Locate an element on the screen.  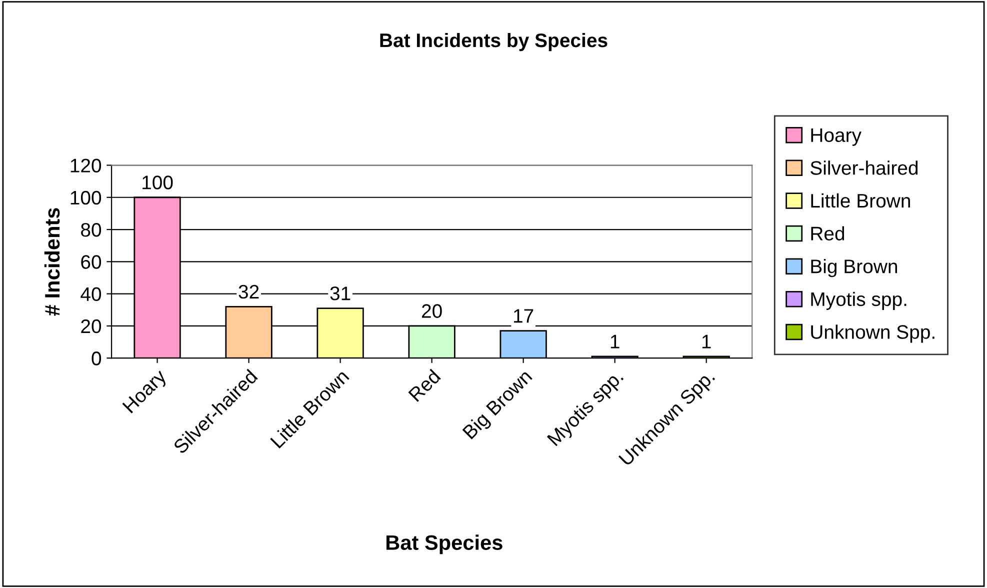
y-tick-label: 80 is located at coordinates (91, 229).